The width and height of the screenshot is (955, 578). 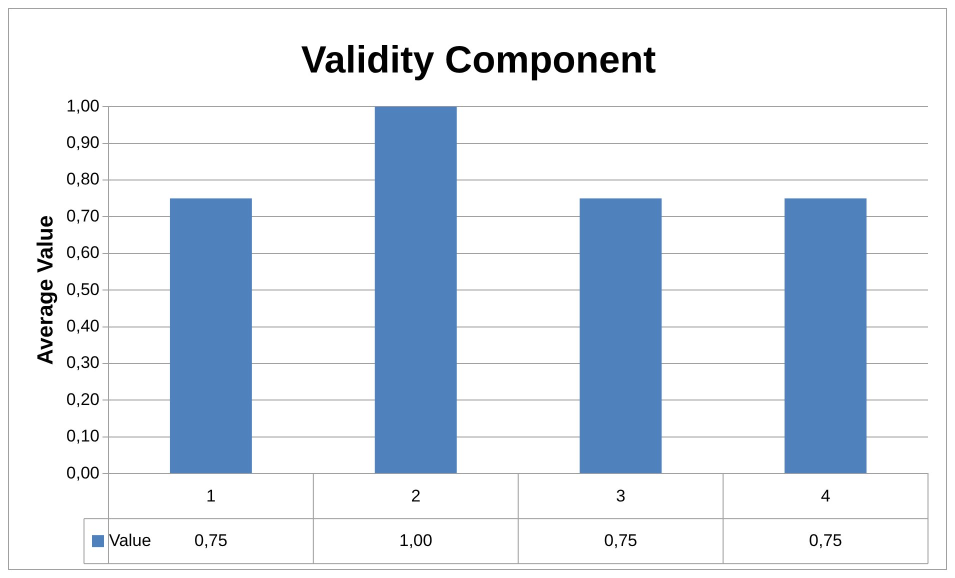 What do you see at coordinates (211, 496) in the screenshot?
I see `x-tick-label: 1` at bounding box center [211, 496].